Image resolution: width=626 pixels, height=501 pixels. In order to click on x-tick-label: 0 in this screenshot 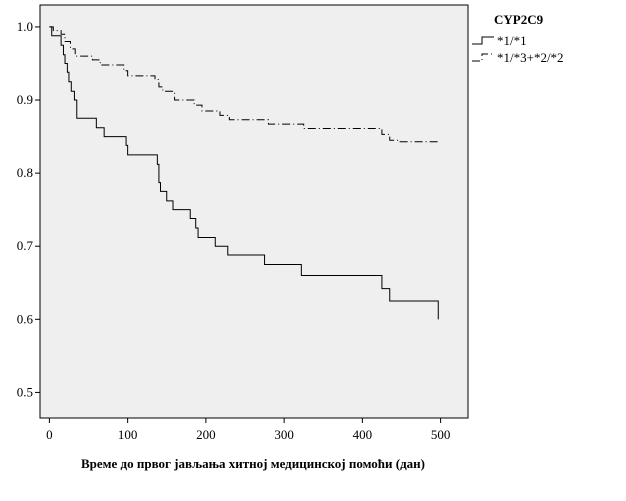, I will do `click(49, 434)`.